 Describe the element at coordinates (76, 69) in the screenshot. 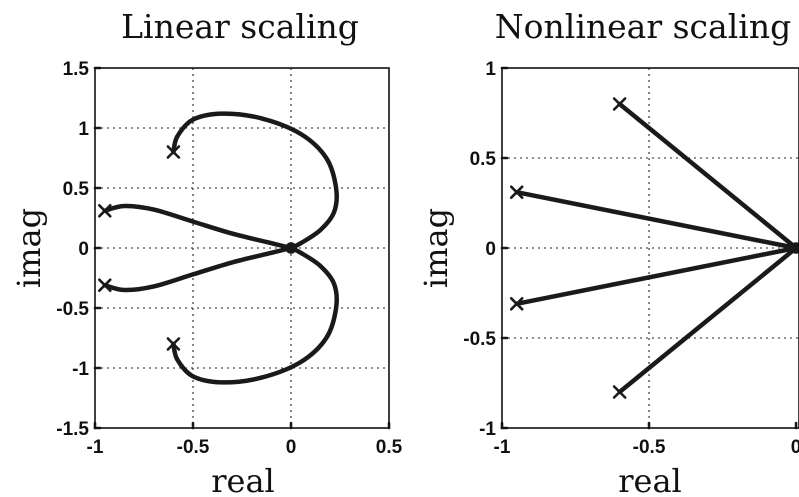

I see `y-tick-label: 1.5` at that location.